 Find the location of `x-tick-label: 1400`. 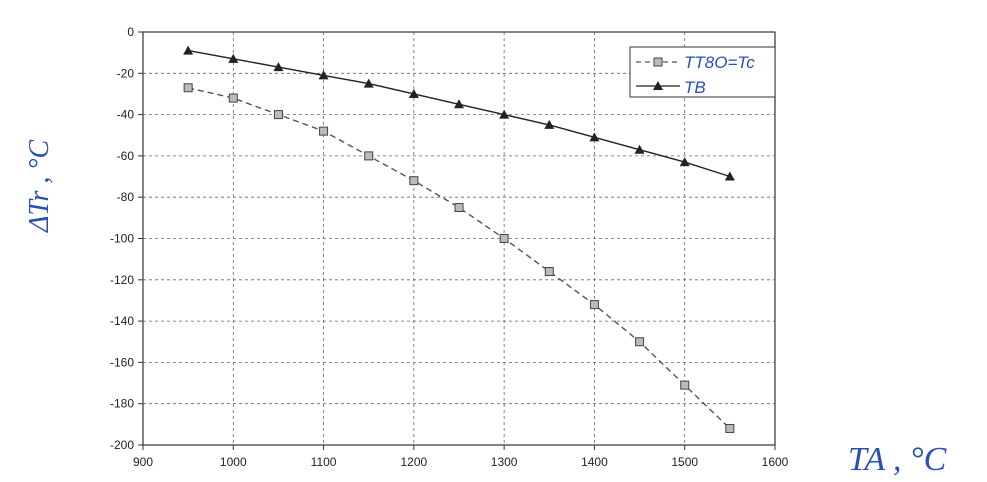

x-tick-label: 1400 is located at coordinates (594, 462).